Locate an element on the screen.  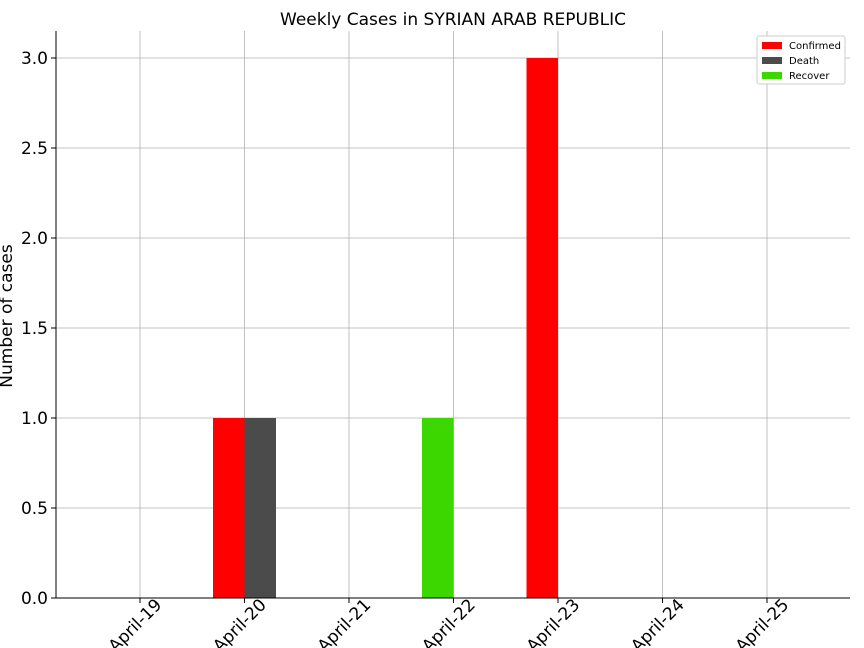
legend-swatch-confirmed is located at coordinates (772, 45).